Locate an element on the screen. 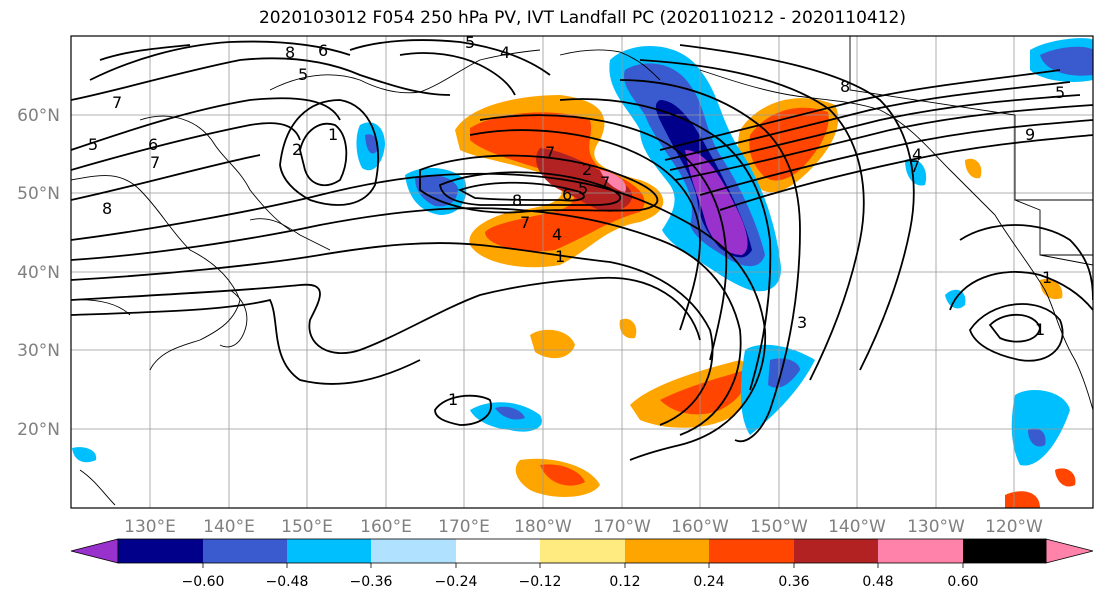  colorbar-tick-label: −0.48 is located at coordinates (287, 582).